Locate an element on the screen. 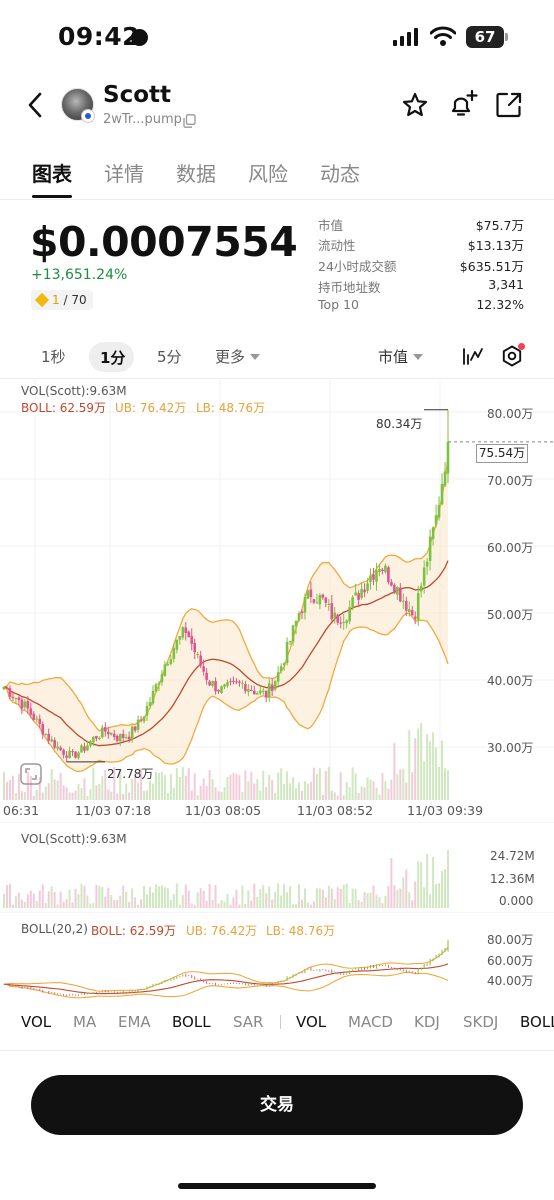 This screenshot has height=1200, width=554. sub-tab-kdj: KDJ is located at coordinates (427, 1022).